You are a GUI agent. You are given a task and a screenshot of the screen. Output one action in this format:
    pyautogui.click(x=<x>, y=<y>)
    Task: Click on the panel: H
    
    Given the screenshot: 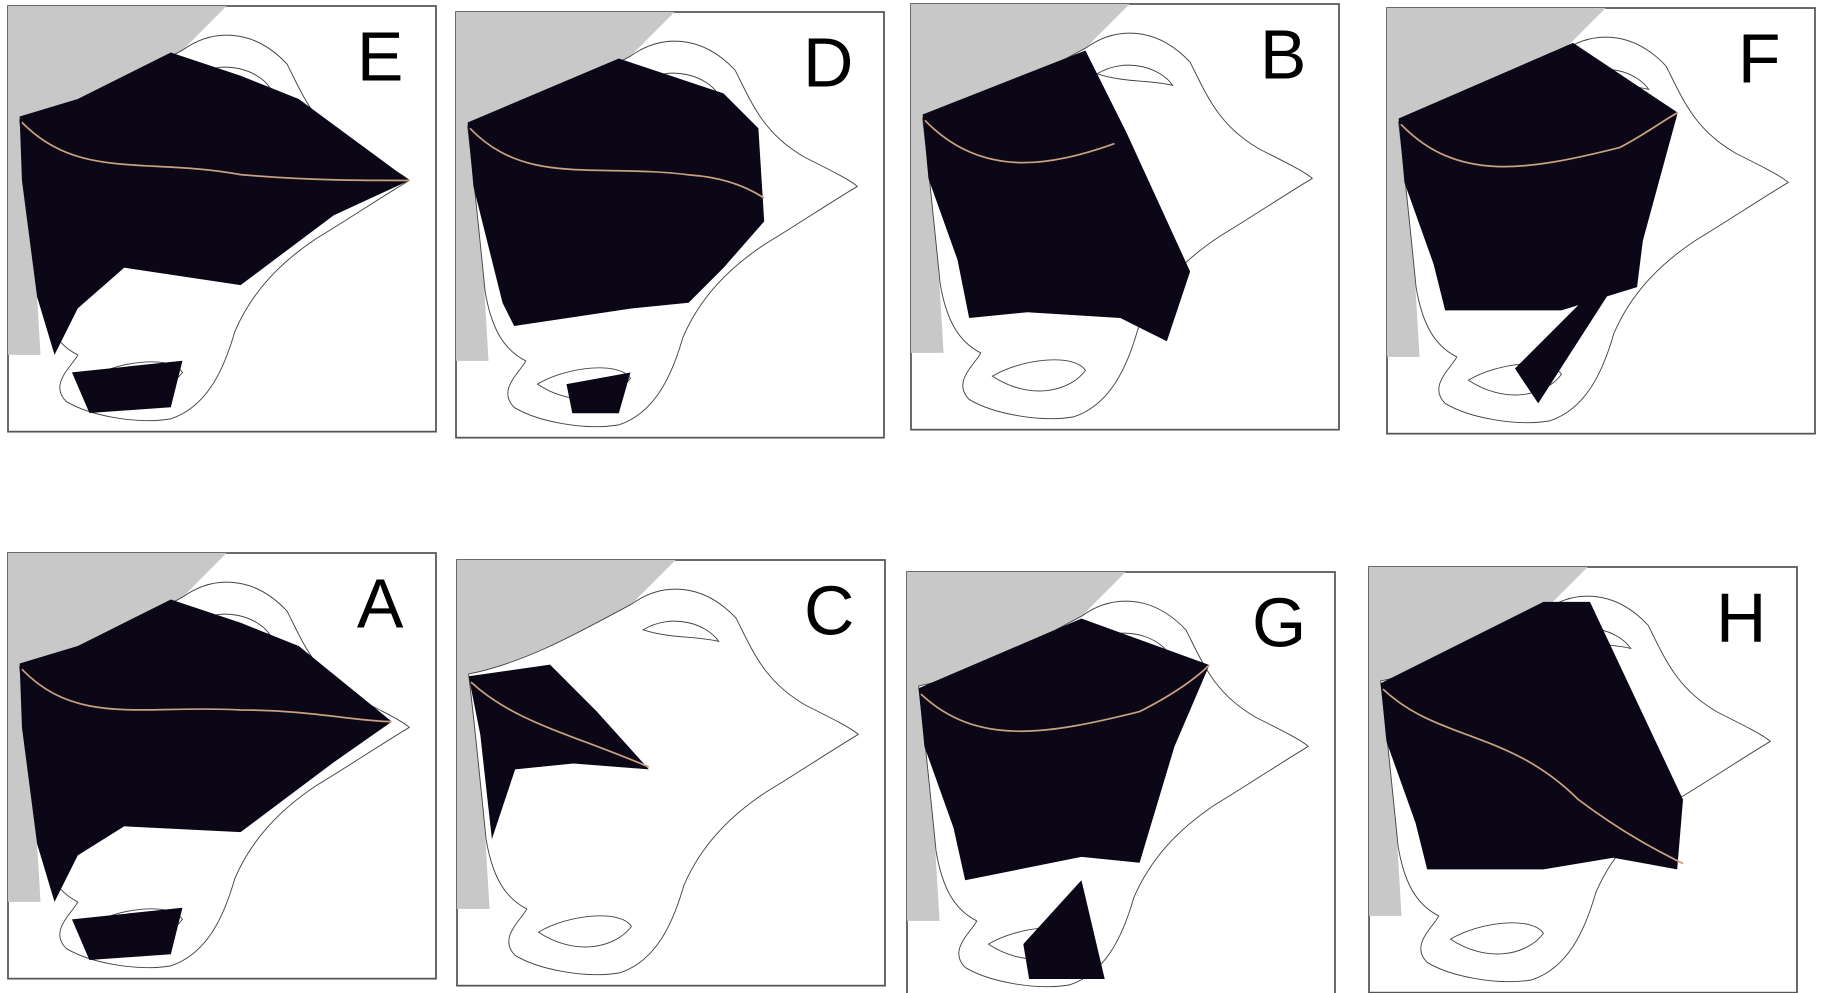 What is the action you would take?
    pyautogui.click(x=1583, y=779)
    